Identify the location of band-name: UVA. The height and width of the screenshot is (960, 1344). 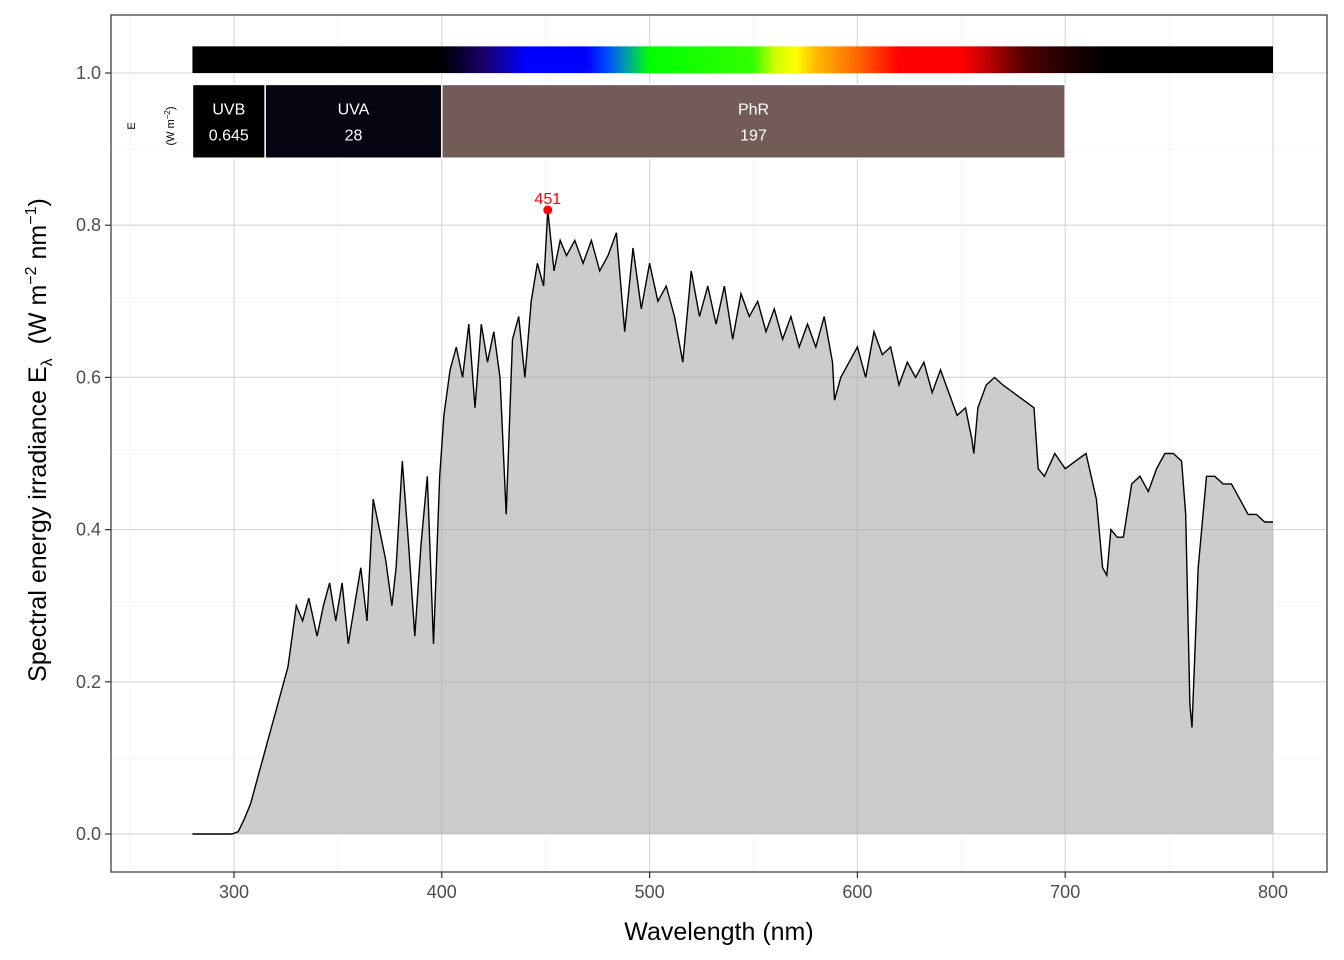
(354, 109).